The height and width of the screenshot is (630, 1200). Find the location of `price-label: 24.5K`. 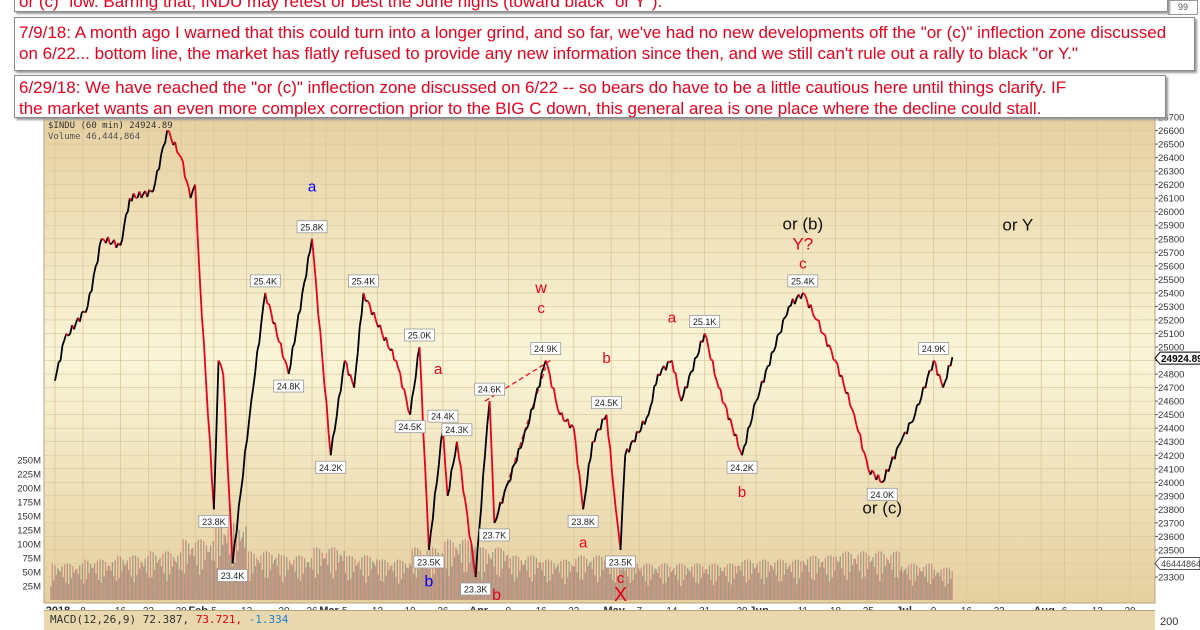

price-label: 24.5K is located at coordinates (410, 427).